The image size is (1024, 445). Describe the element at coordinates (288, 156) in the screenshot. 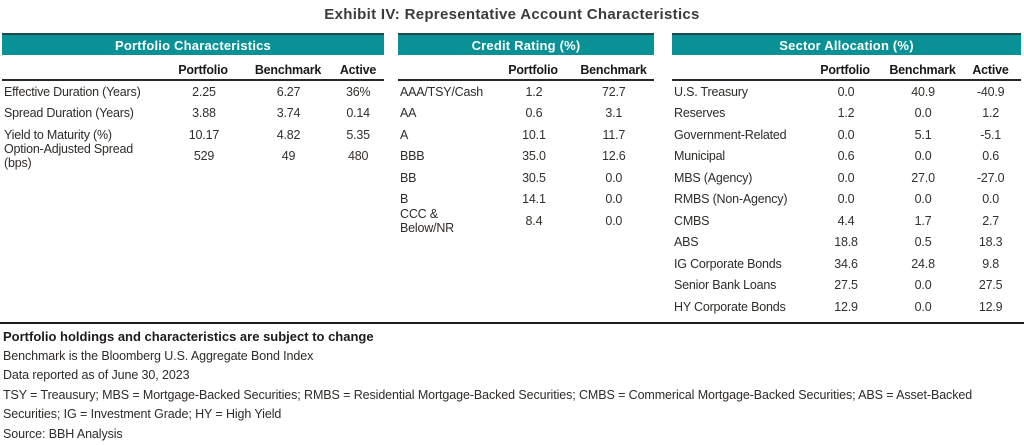

I see `cell-value: 49` at that location.